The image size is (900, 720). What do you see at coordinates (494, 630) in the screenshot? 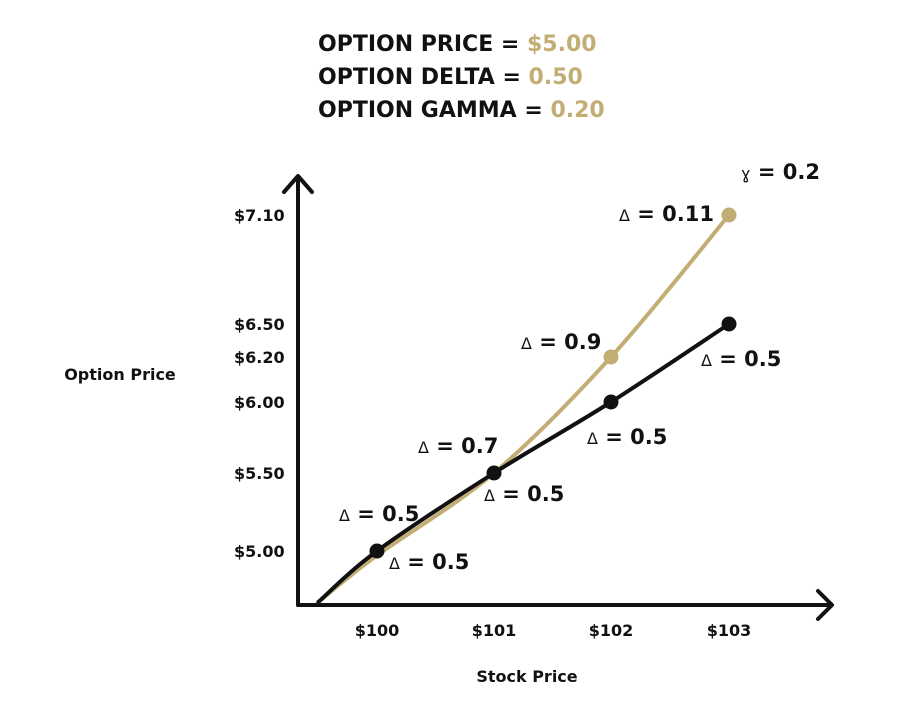
I see `x-tick-label: $101` at bounding box center [494, 630].